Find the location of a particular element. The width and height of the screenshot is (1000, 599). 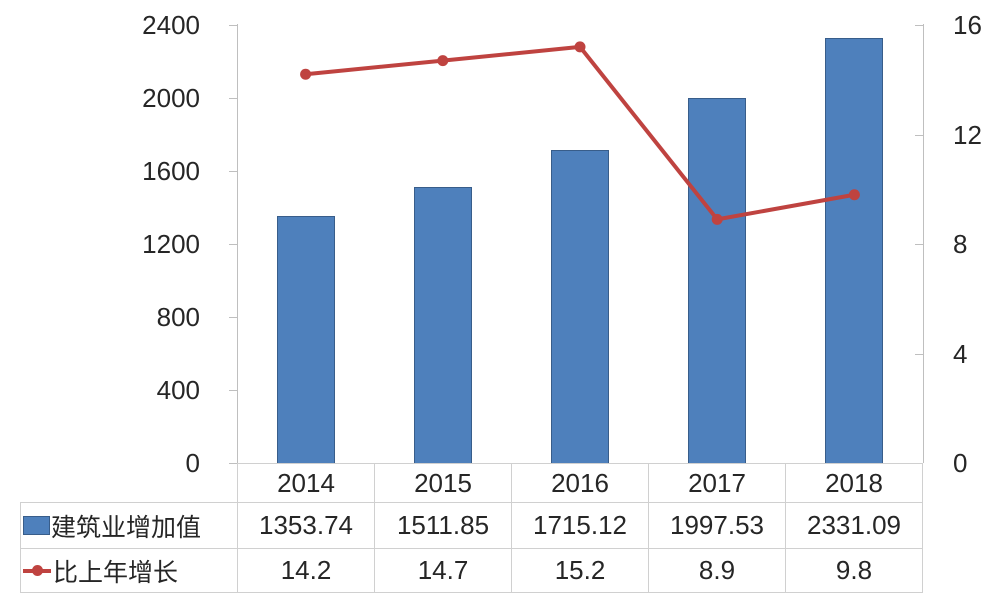

year-cell: 2014 is located at coordinates (305, 483).